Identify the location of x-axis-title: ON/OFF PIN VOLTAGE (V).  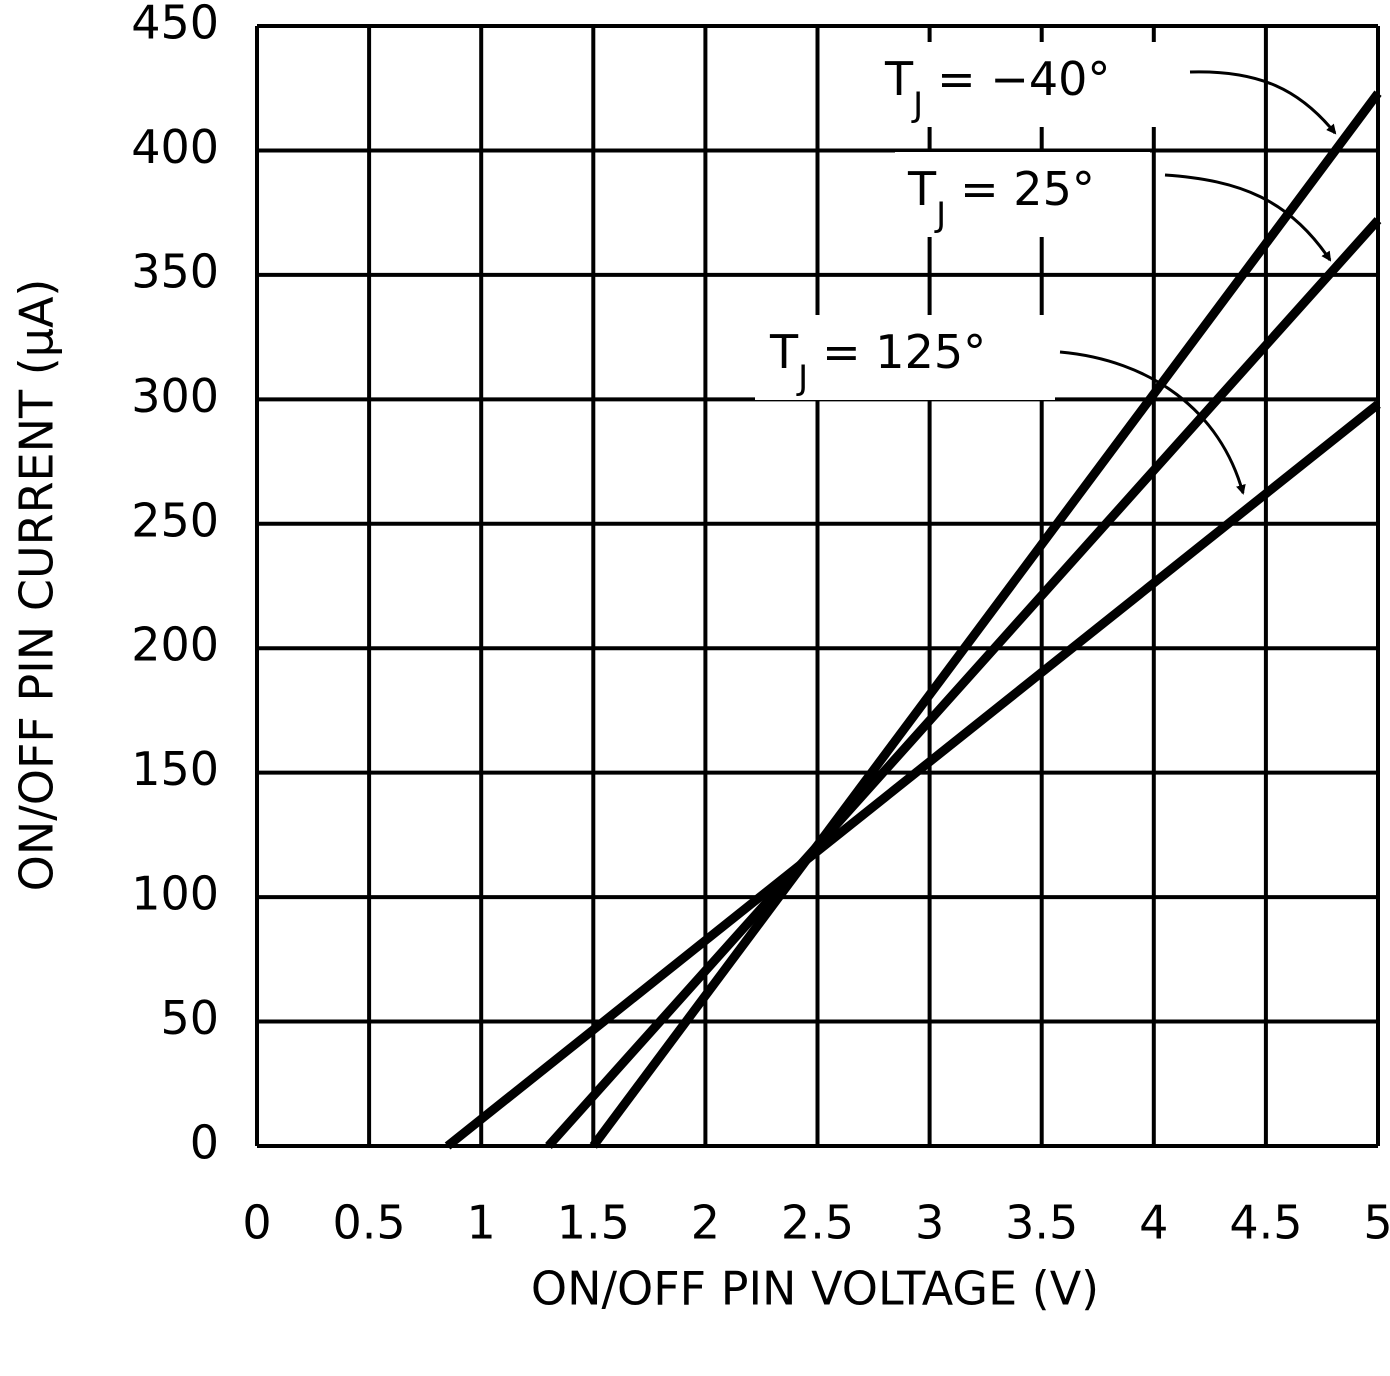
(815, 1289).